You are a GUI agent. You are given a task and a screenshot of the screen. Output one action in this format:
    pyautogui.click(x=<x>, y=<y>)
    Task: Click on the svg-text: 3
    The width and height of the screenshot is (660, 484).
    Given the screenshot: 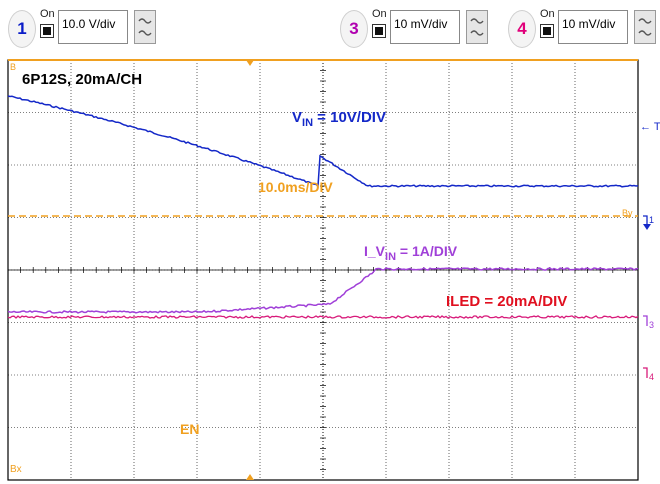 What is the action you would take?
    pyautogui.click(x=651, y=325)
    